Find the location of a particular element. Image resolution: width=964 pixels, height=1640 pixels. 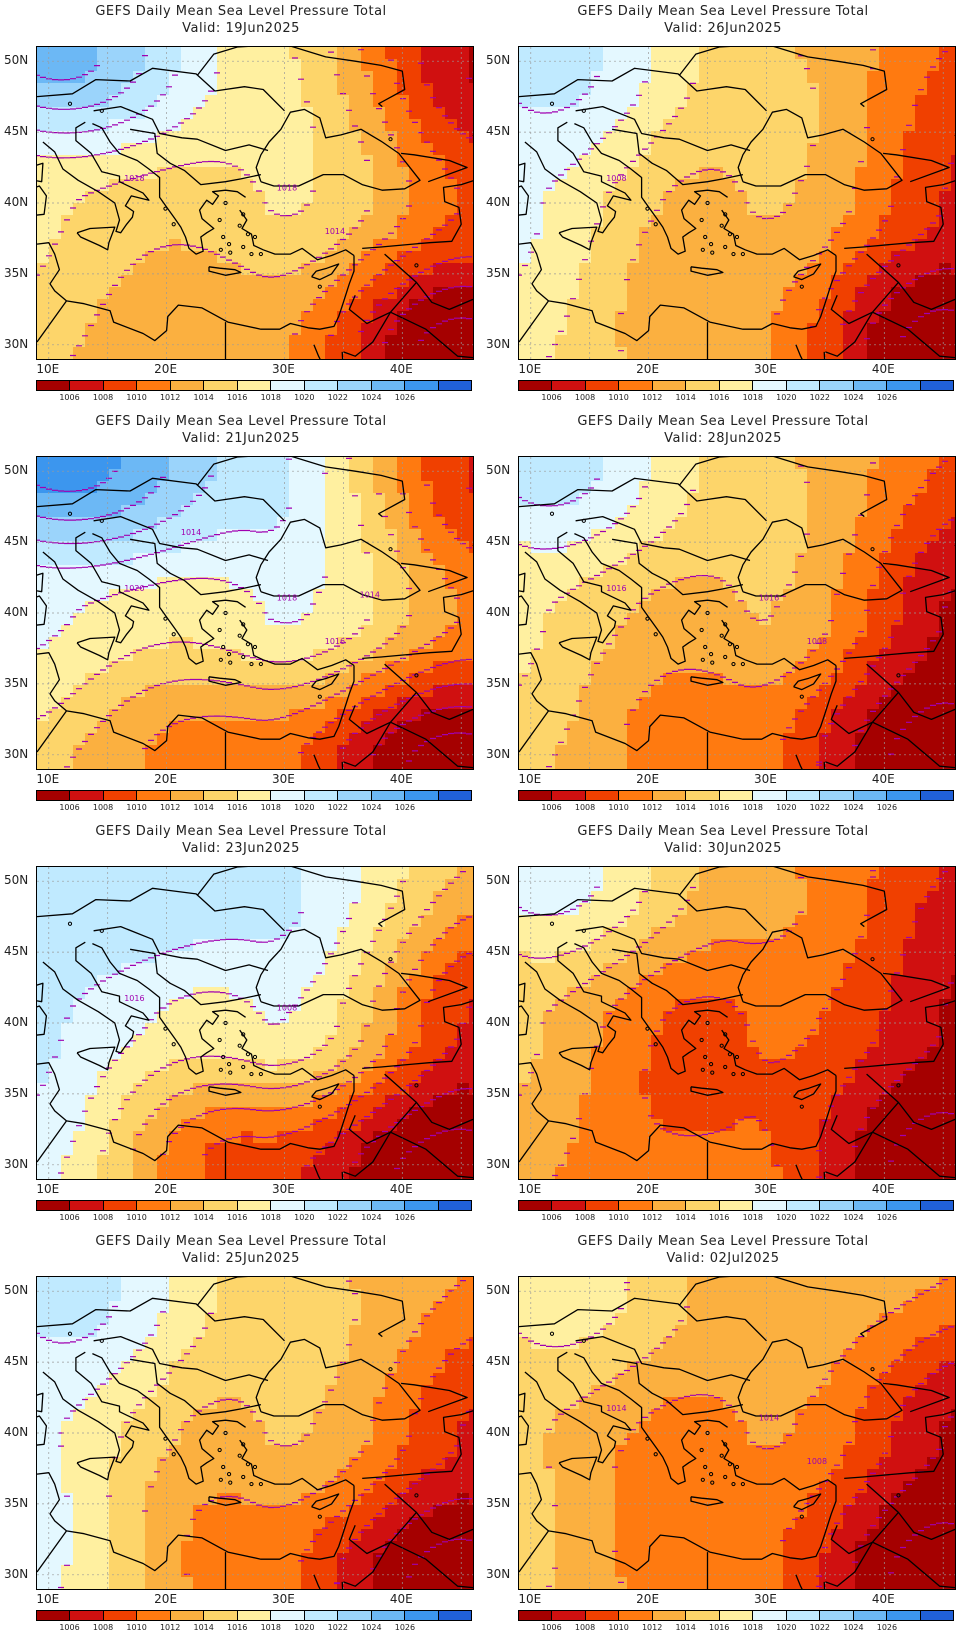

pressure-field-svg: 1008 is located at coordinates (737, 203).